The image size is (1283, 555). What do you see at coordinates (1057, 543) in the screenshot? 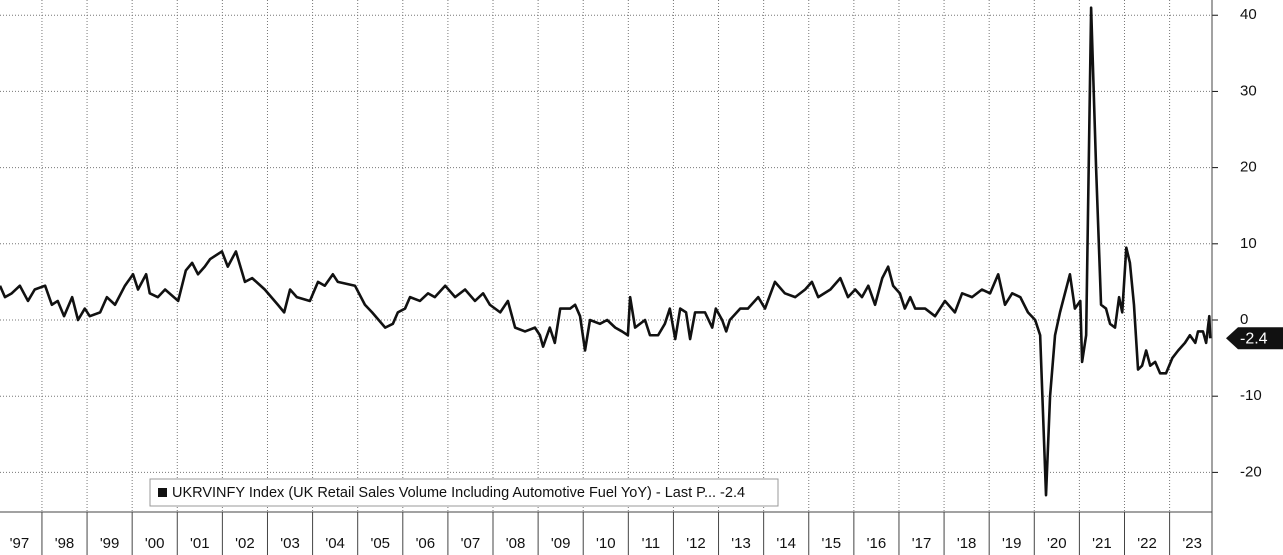
I see `x-tick-label: '20` at bounding box center [1057, 543].